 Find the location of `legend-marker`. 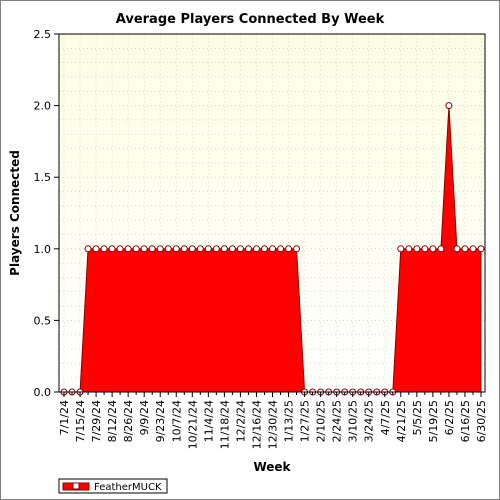

legend-marker is located at coordinates (76, 486).